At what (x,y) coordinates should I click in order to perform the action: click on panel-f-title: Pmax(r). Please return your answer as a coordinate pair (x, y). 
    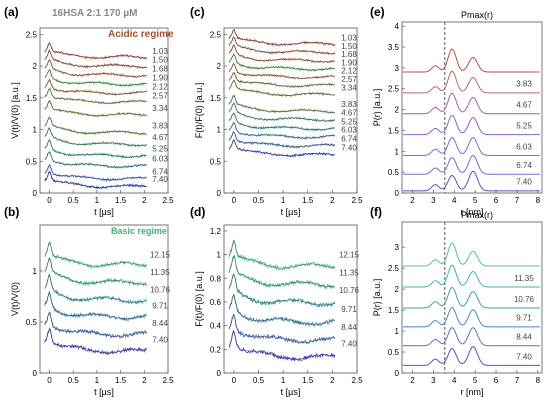
    Looking at the image, I should click on (477, 215).